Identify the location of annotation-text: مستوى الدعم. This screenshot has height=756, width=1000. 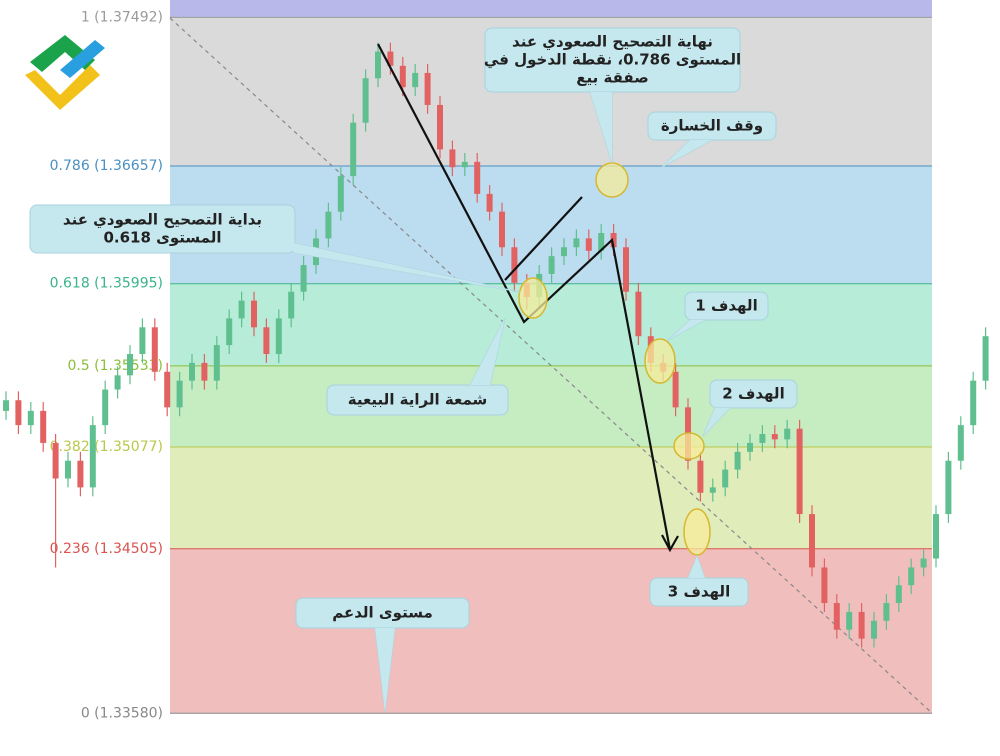
(382, 613).